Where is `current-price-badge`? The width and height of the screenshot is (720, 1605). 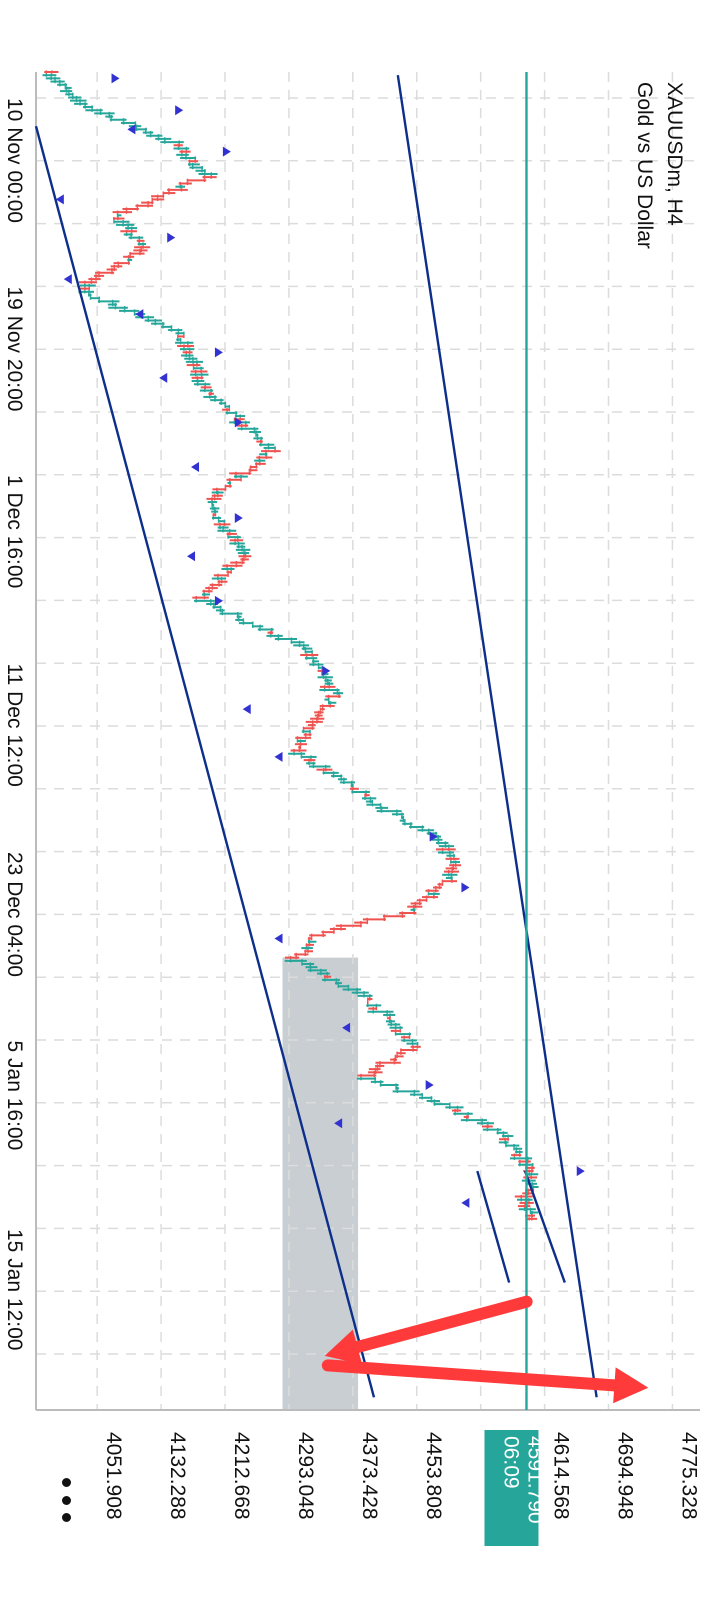
current-price-badge is located at coordinates (511, 1488).